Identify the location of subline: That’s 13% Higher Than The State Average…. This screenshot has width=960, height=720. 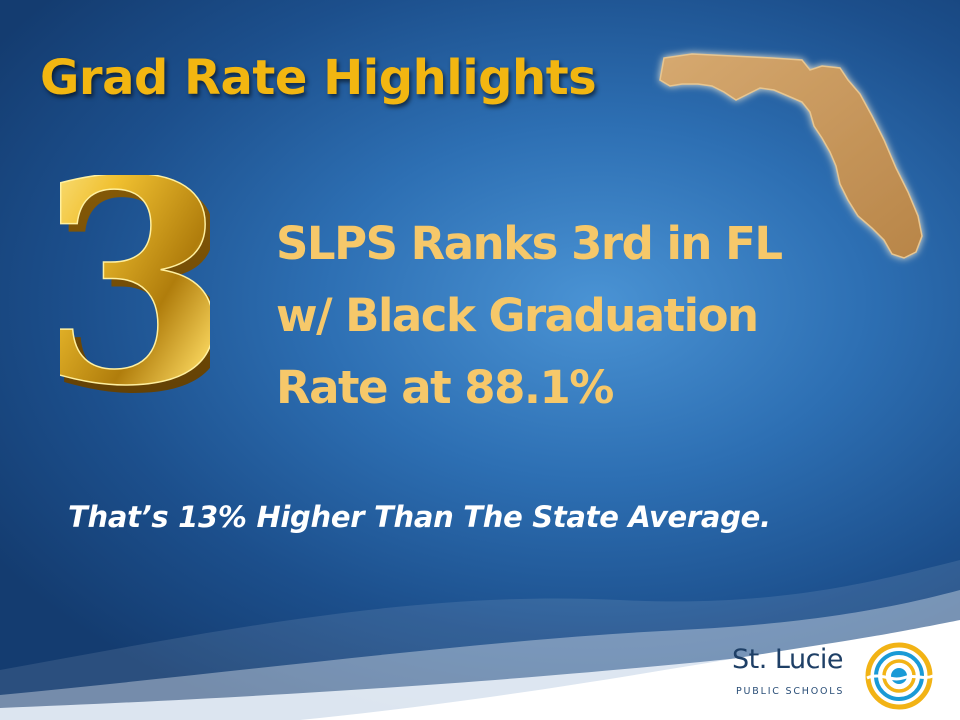
(419, 517).